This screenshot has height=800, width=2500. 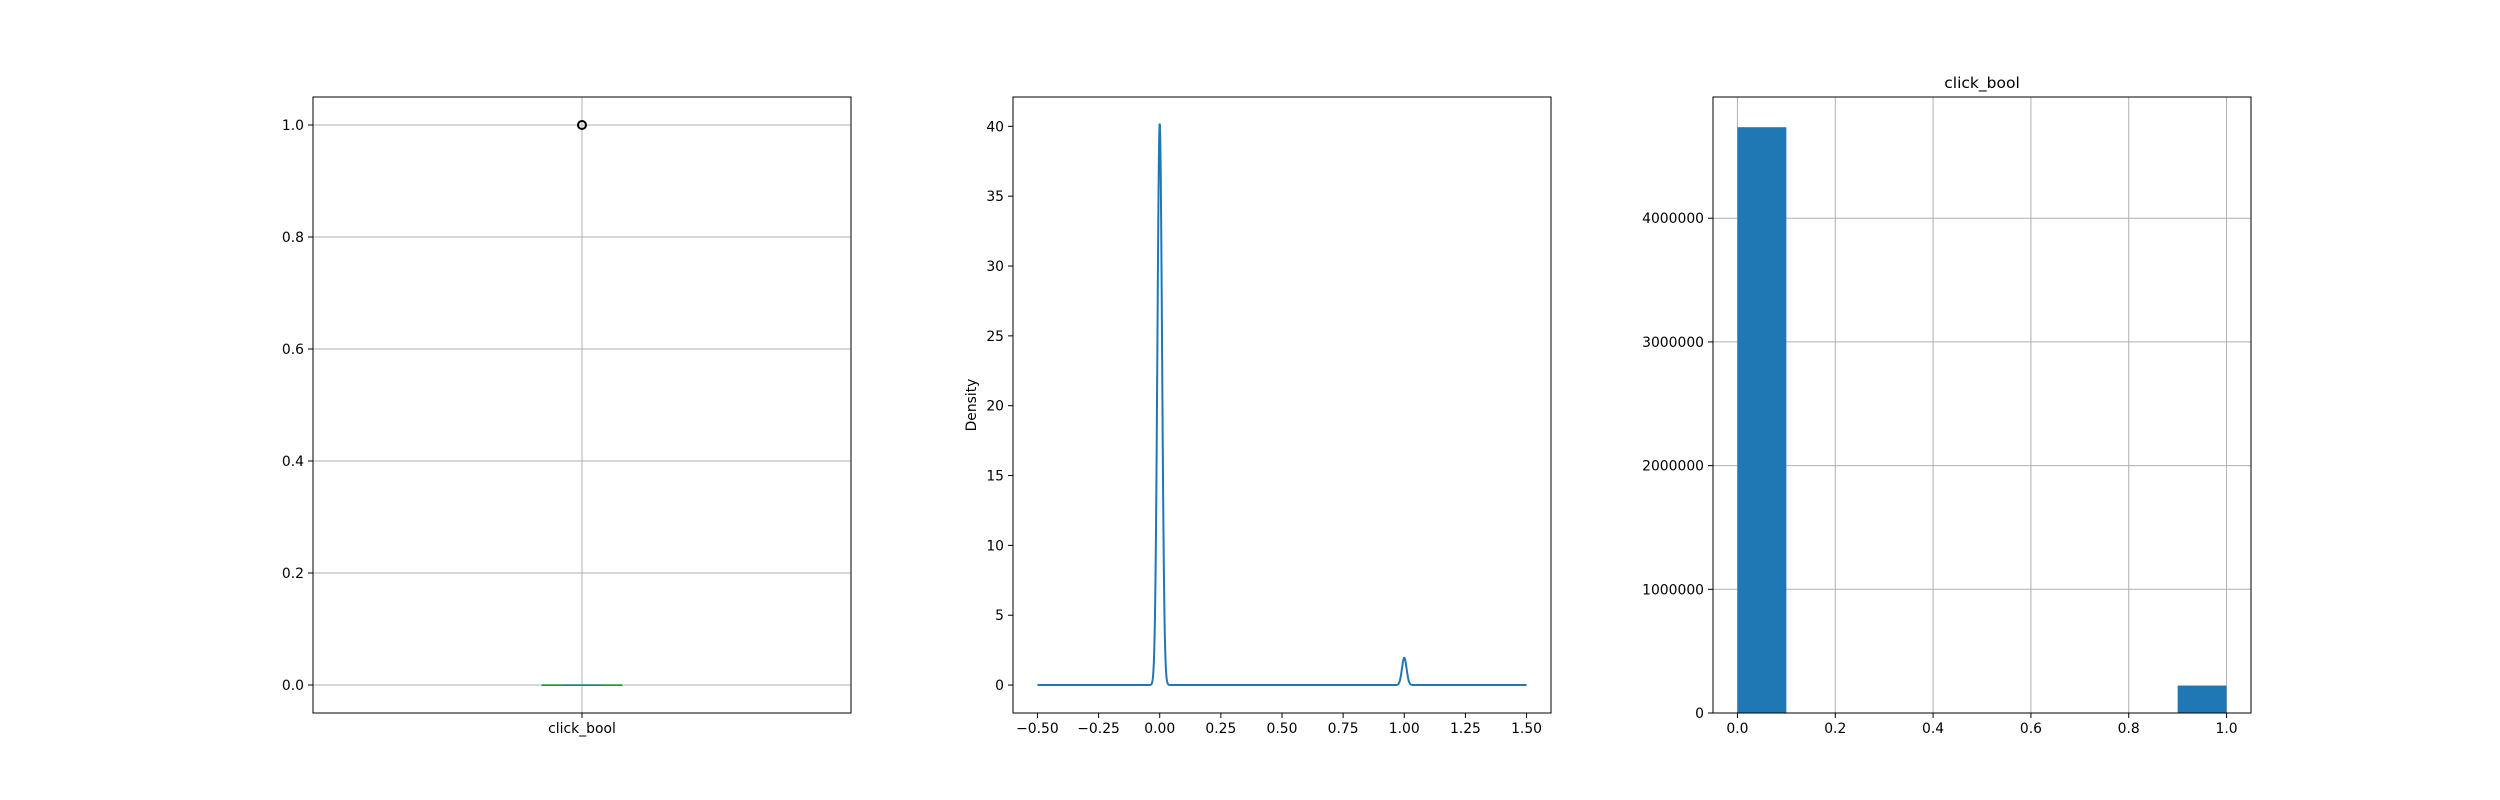 What do you see at coordinates (1982, 420) in the screenshot?
I see `histogram-marks` at bounding box center [1982, 420].